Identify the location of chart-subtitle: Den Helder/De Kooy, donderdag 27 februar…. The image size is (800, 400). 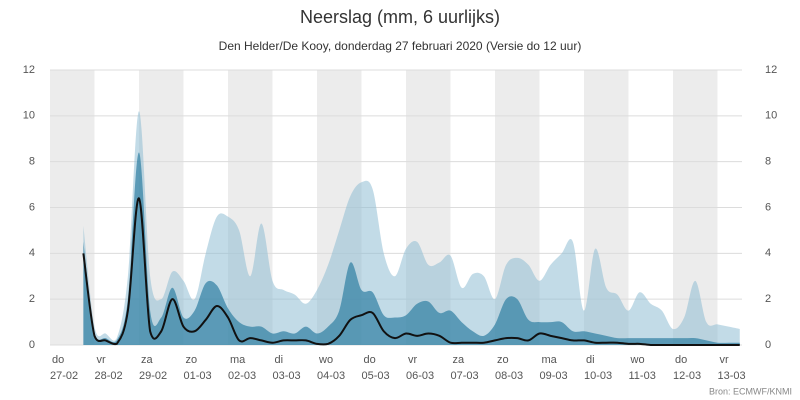
(400, 46).